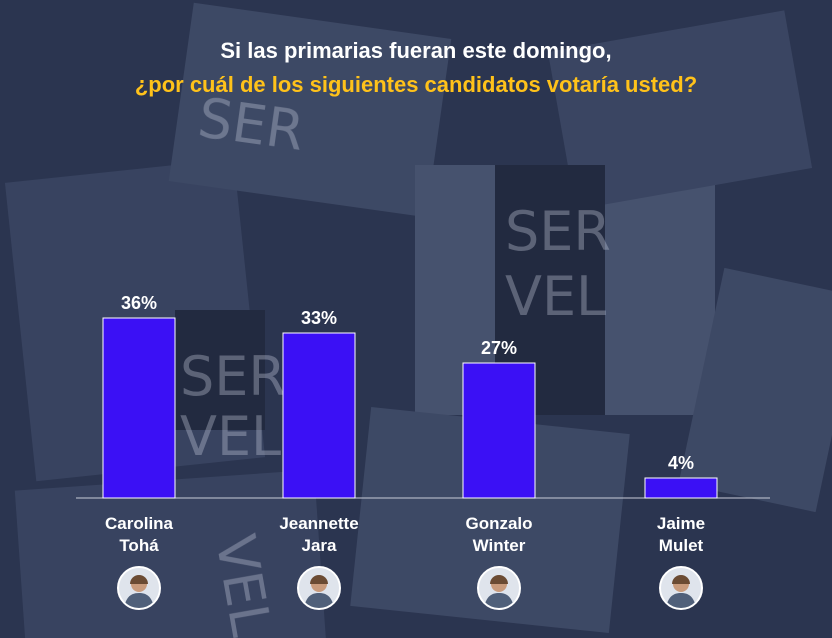 The height and width of the screenshot is (638, 832). Describe the element at coordinates (319, 534) in the screenshot. I see `category-label: Jeannette Jara` at that location.